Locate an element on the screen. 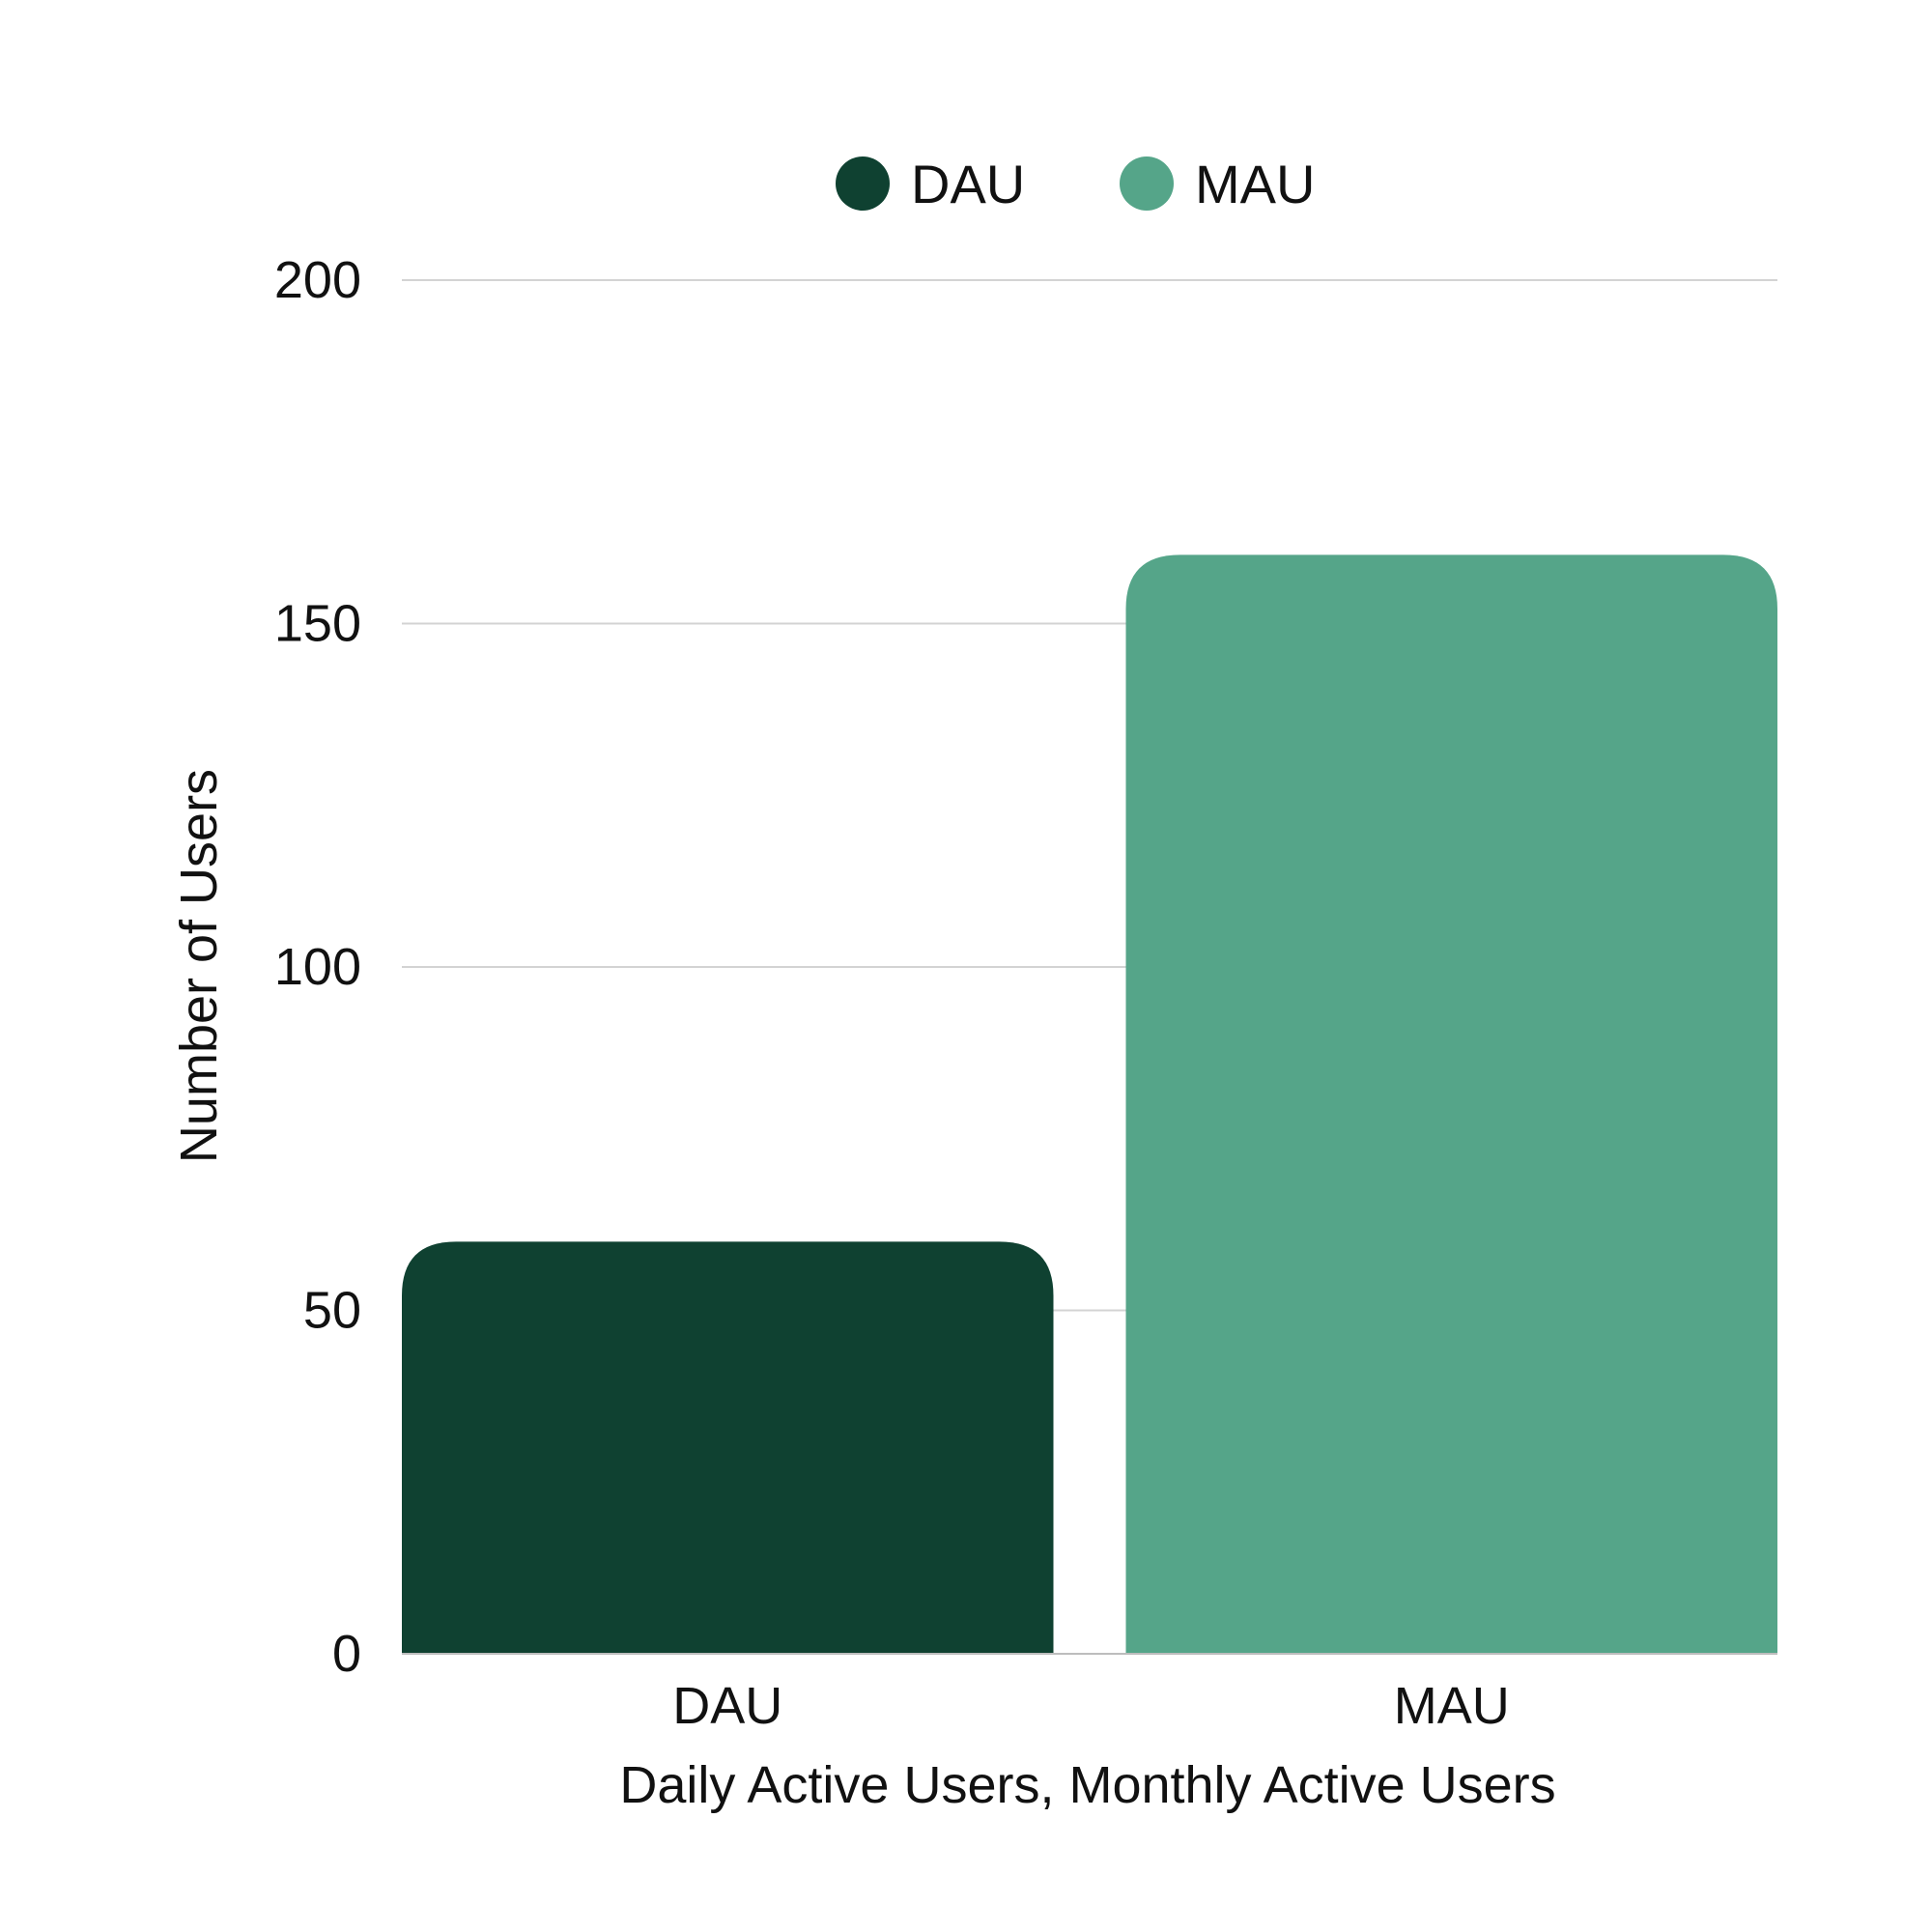 Image resolution: width=1932 pixels, height=1932 pixels. y-tick-label: 150 is located at coordinates (317, 624).